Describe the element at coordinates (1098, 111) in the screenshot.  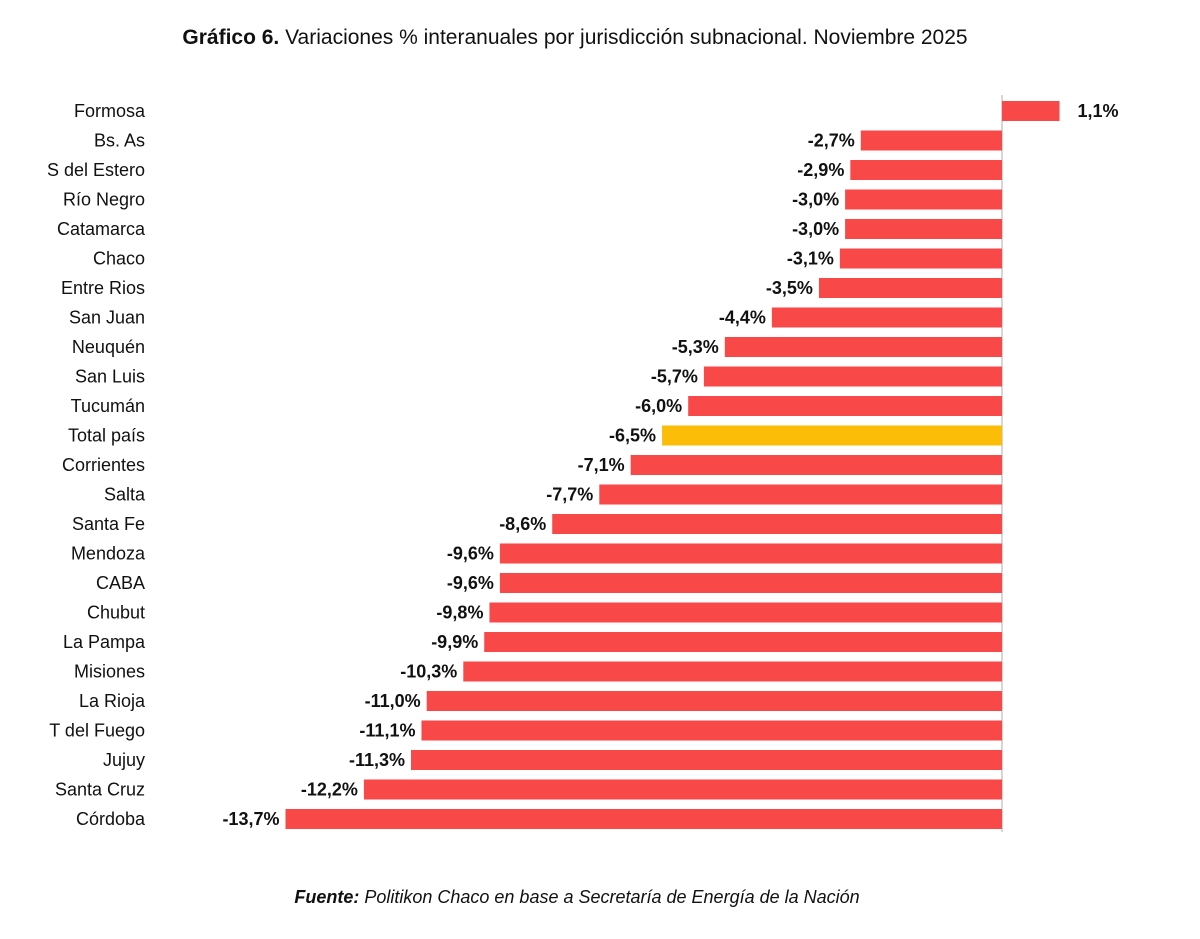
I see `value-label: 1,1%` at that location.